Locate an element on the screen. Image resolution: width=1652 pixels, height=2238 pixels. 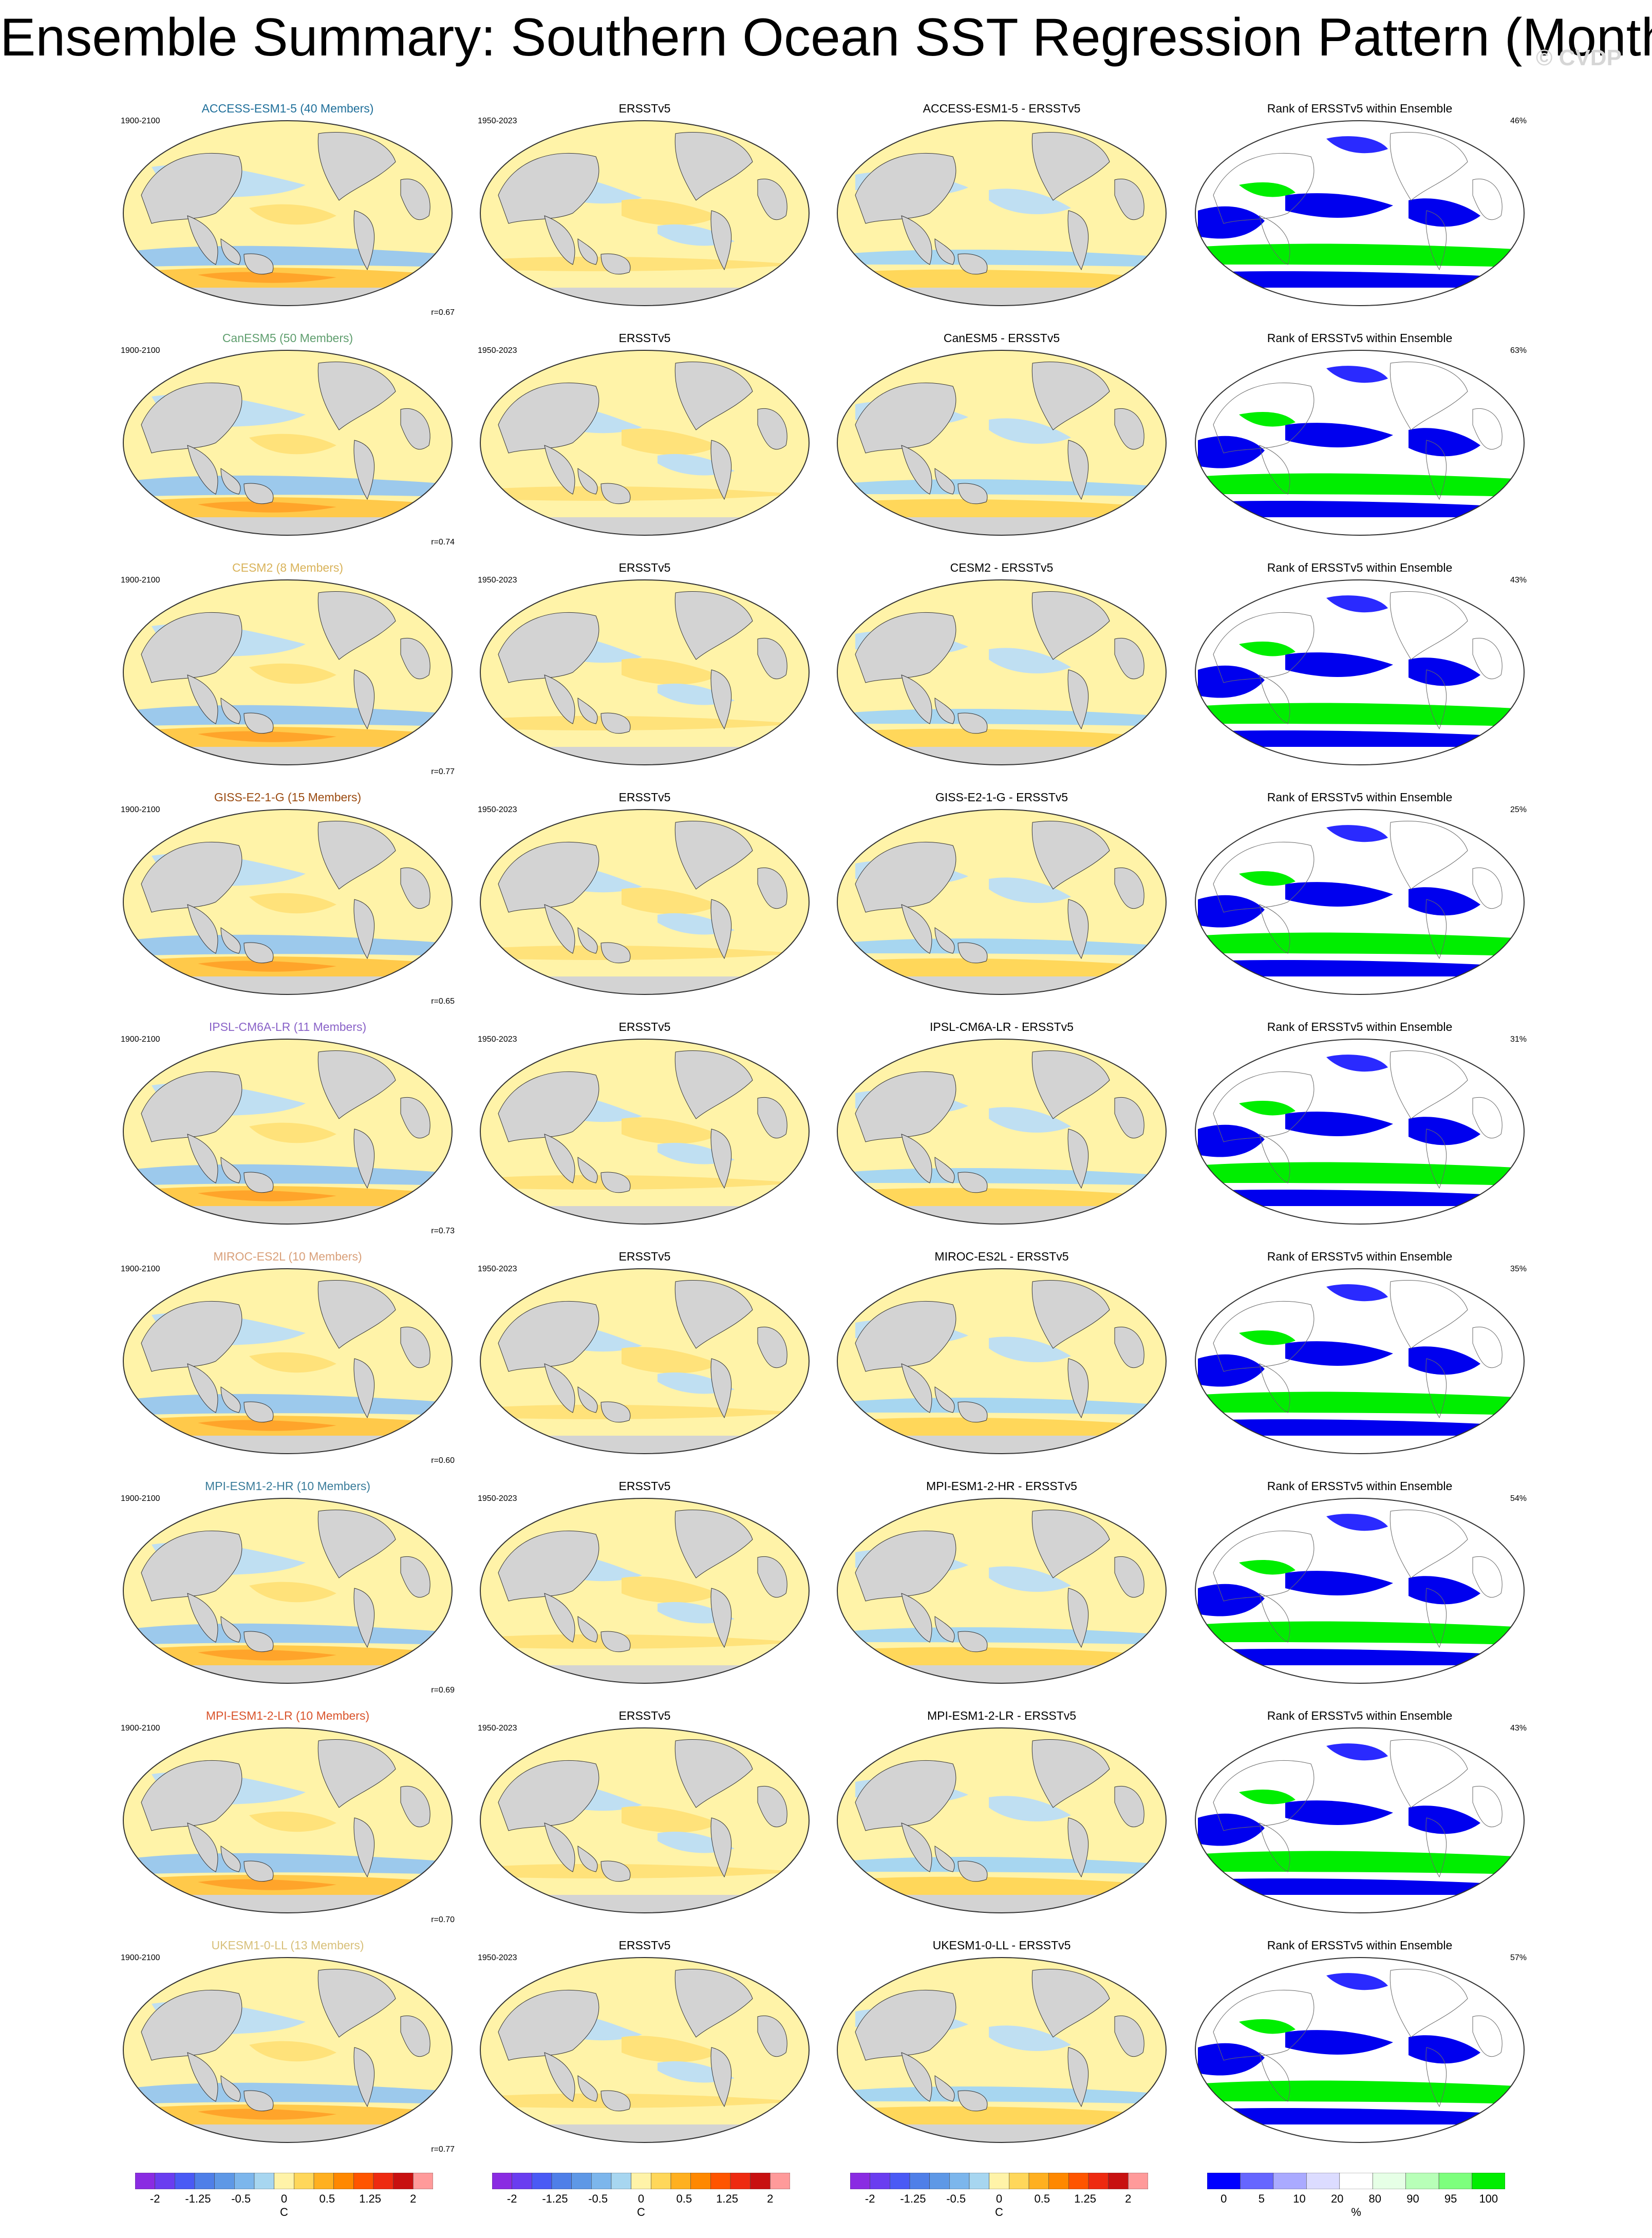
colorbar-unit: C is located at coordinates (999, 2212).